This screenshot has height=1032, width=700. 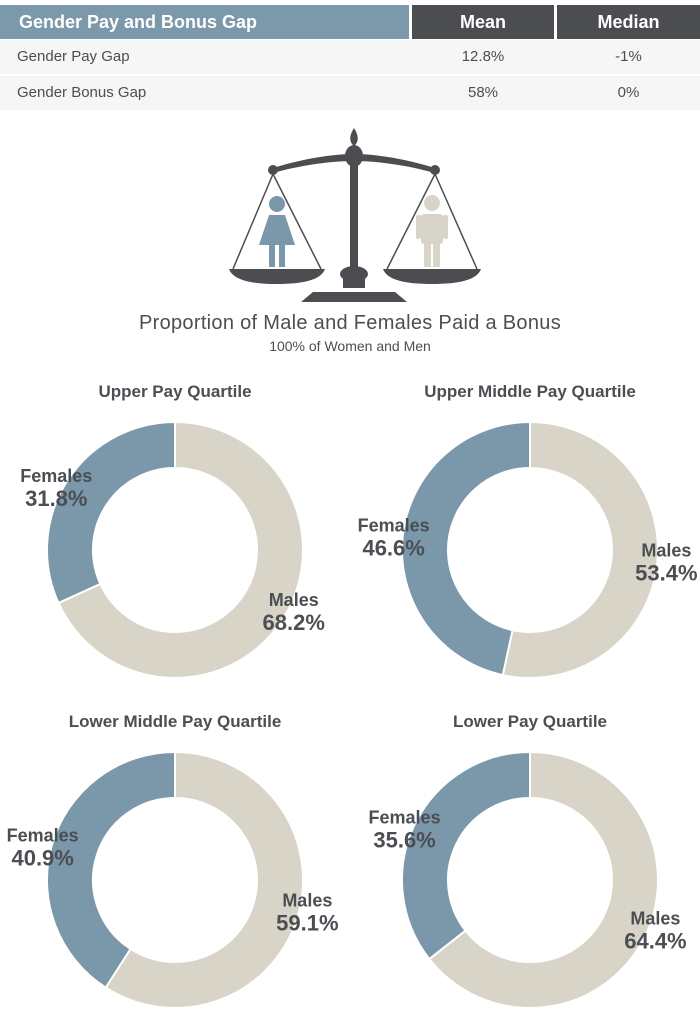 I want to click on chart-title: Lower Middle Pay Quartile, so click(x=175, y=721).